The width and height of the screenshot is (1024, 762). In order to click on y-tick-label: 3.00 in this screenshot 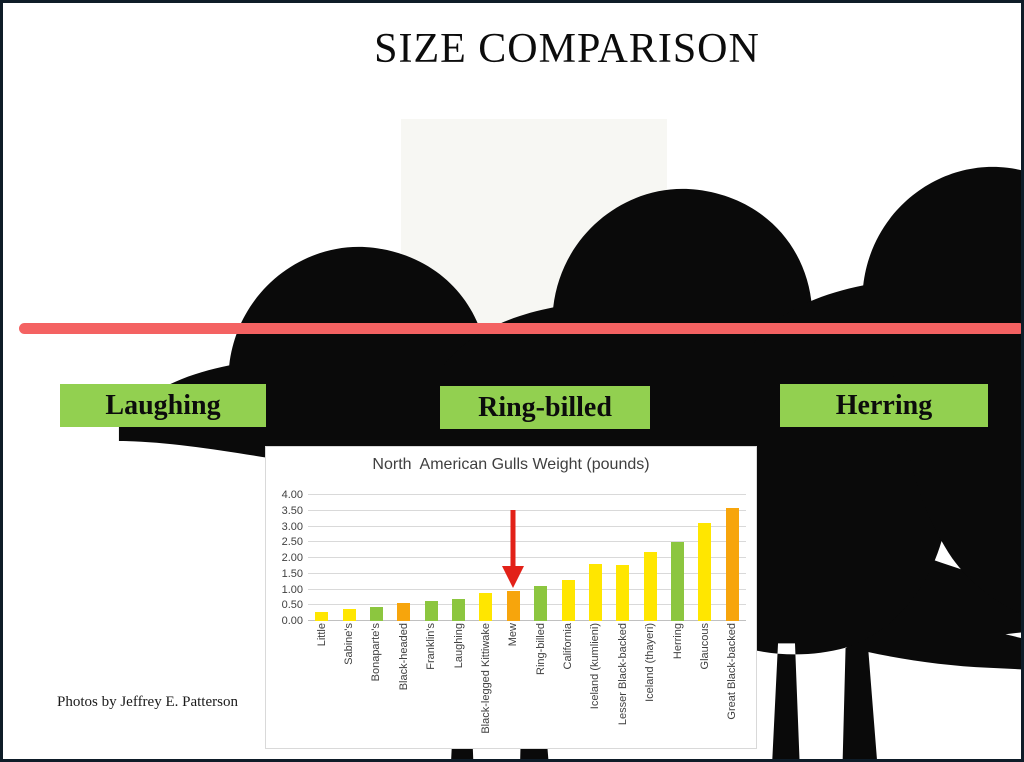, I will do `click(292, 526)`.